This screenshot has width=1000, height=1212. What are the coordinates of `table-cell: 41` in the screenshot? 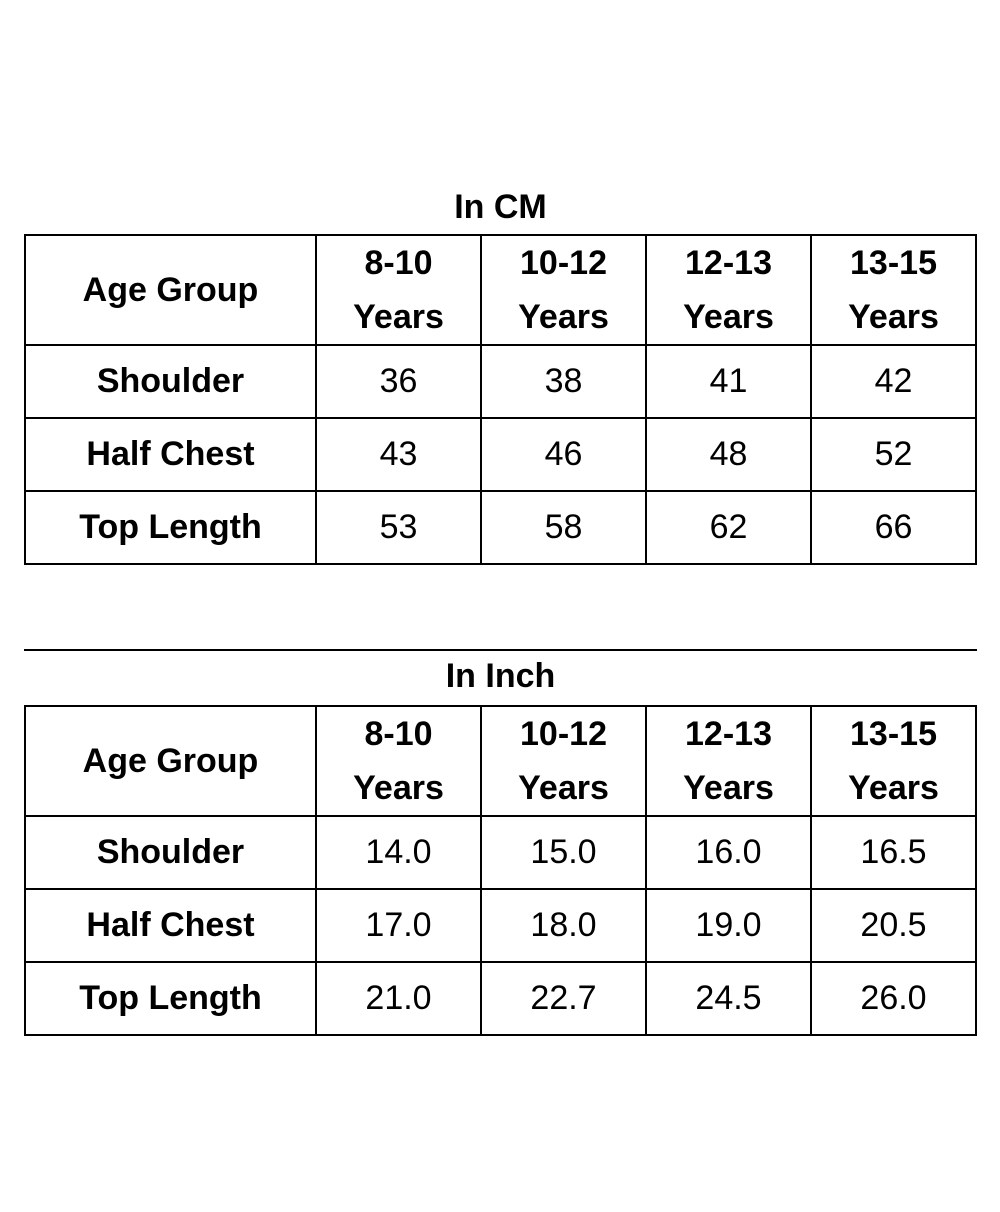 It's located at (728, 381).